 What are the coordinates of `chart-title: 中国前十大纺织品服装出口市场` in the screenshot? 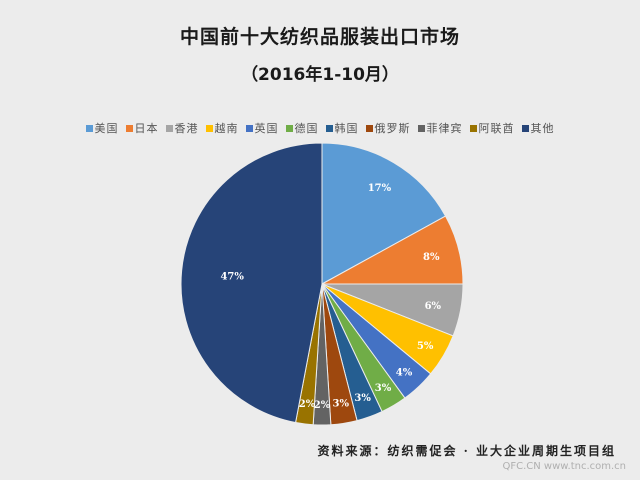 It's located at (319, 37).